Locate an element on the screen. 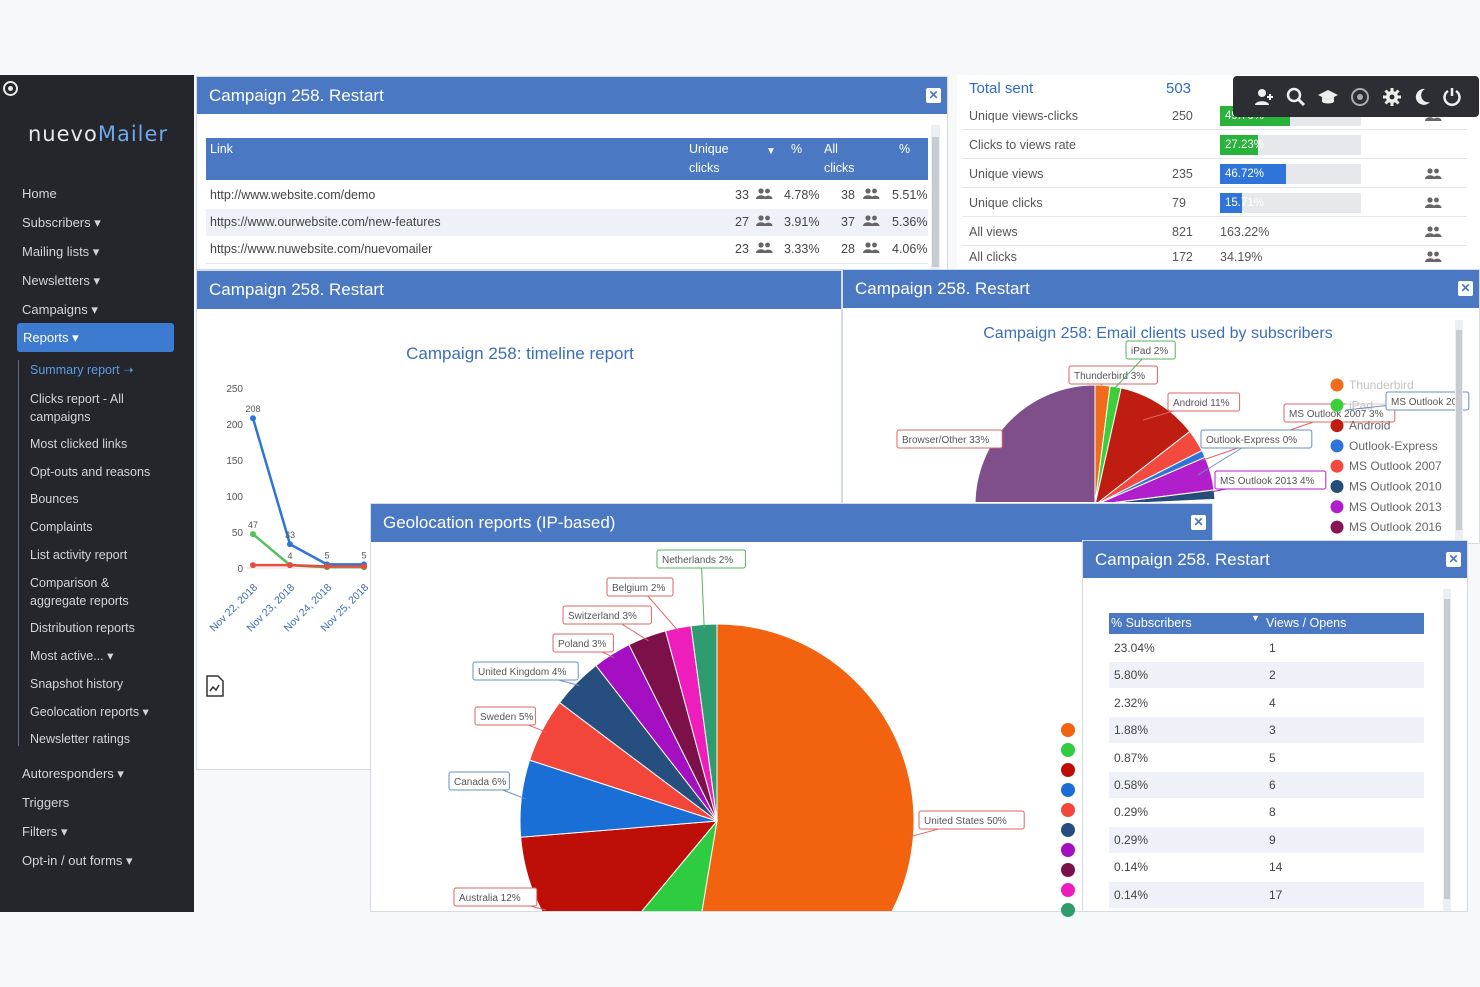 This screenshot has width=1480, height=987. sidebar-item-autoresponders: Autoresponders ▾ is located at coordinates (73, 773).